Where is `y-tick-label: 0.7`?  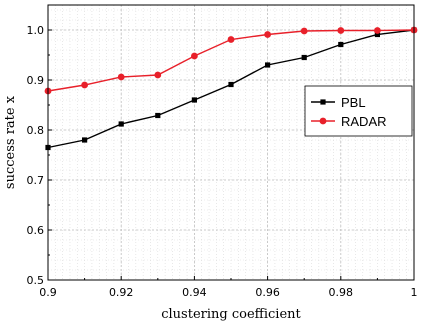 y-tick-label: 0.7 is located at coordinates (36, 180).